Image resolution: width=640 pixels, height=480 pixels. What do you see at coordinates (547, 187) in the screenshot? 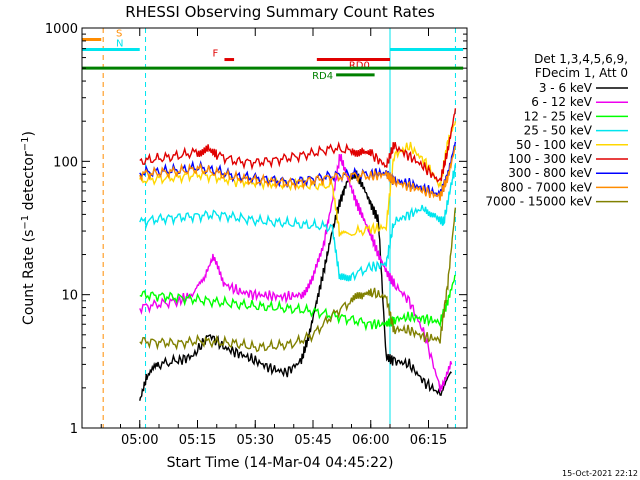
I see `legend-label-7: 800 - 7000 keV` at bounding box center [547, 187].